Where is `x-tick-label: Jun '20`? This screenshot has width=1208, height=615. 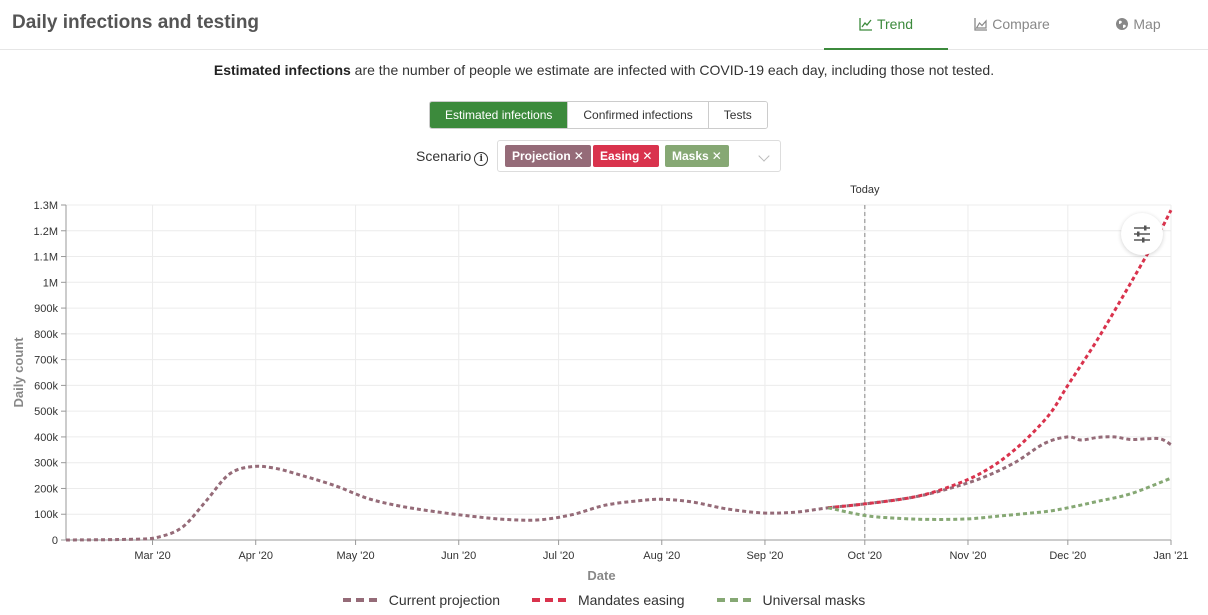
x-tick-label: Jun '20 is located at coordinates (458, 556).